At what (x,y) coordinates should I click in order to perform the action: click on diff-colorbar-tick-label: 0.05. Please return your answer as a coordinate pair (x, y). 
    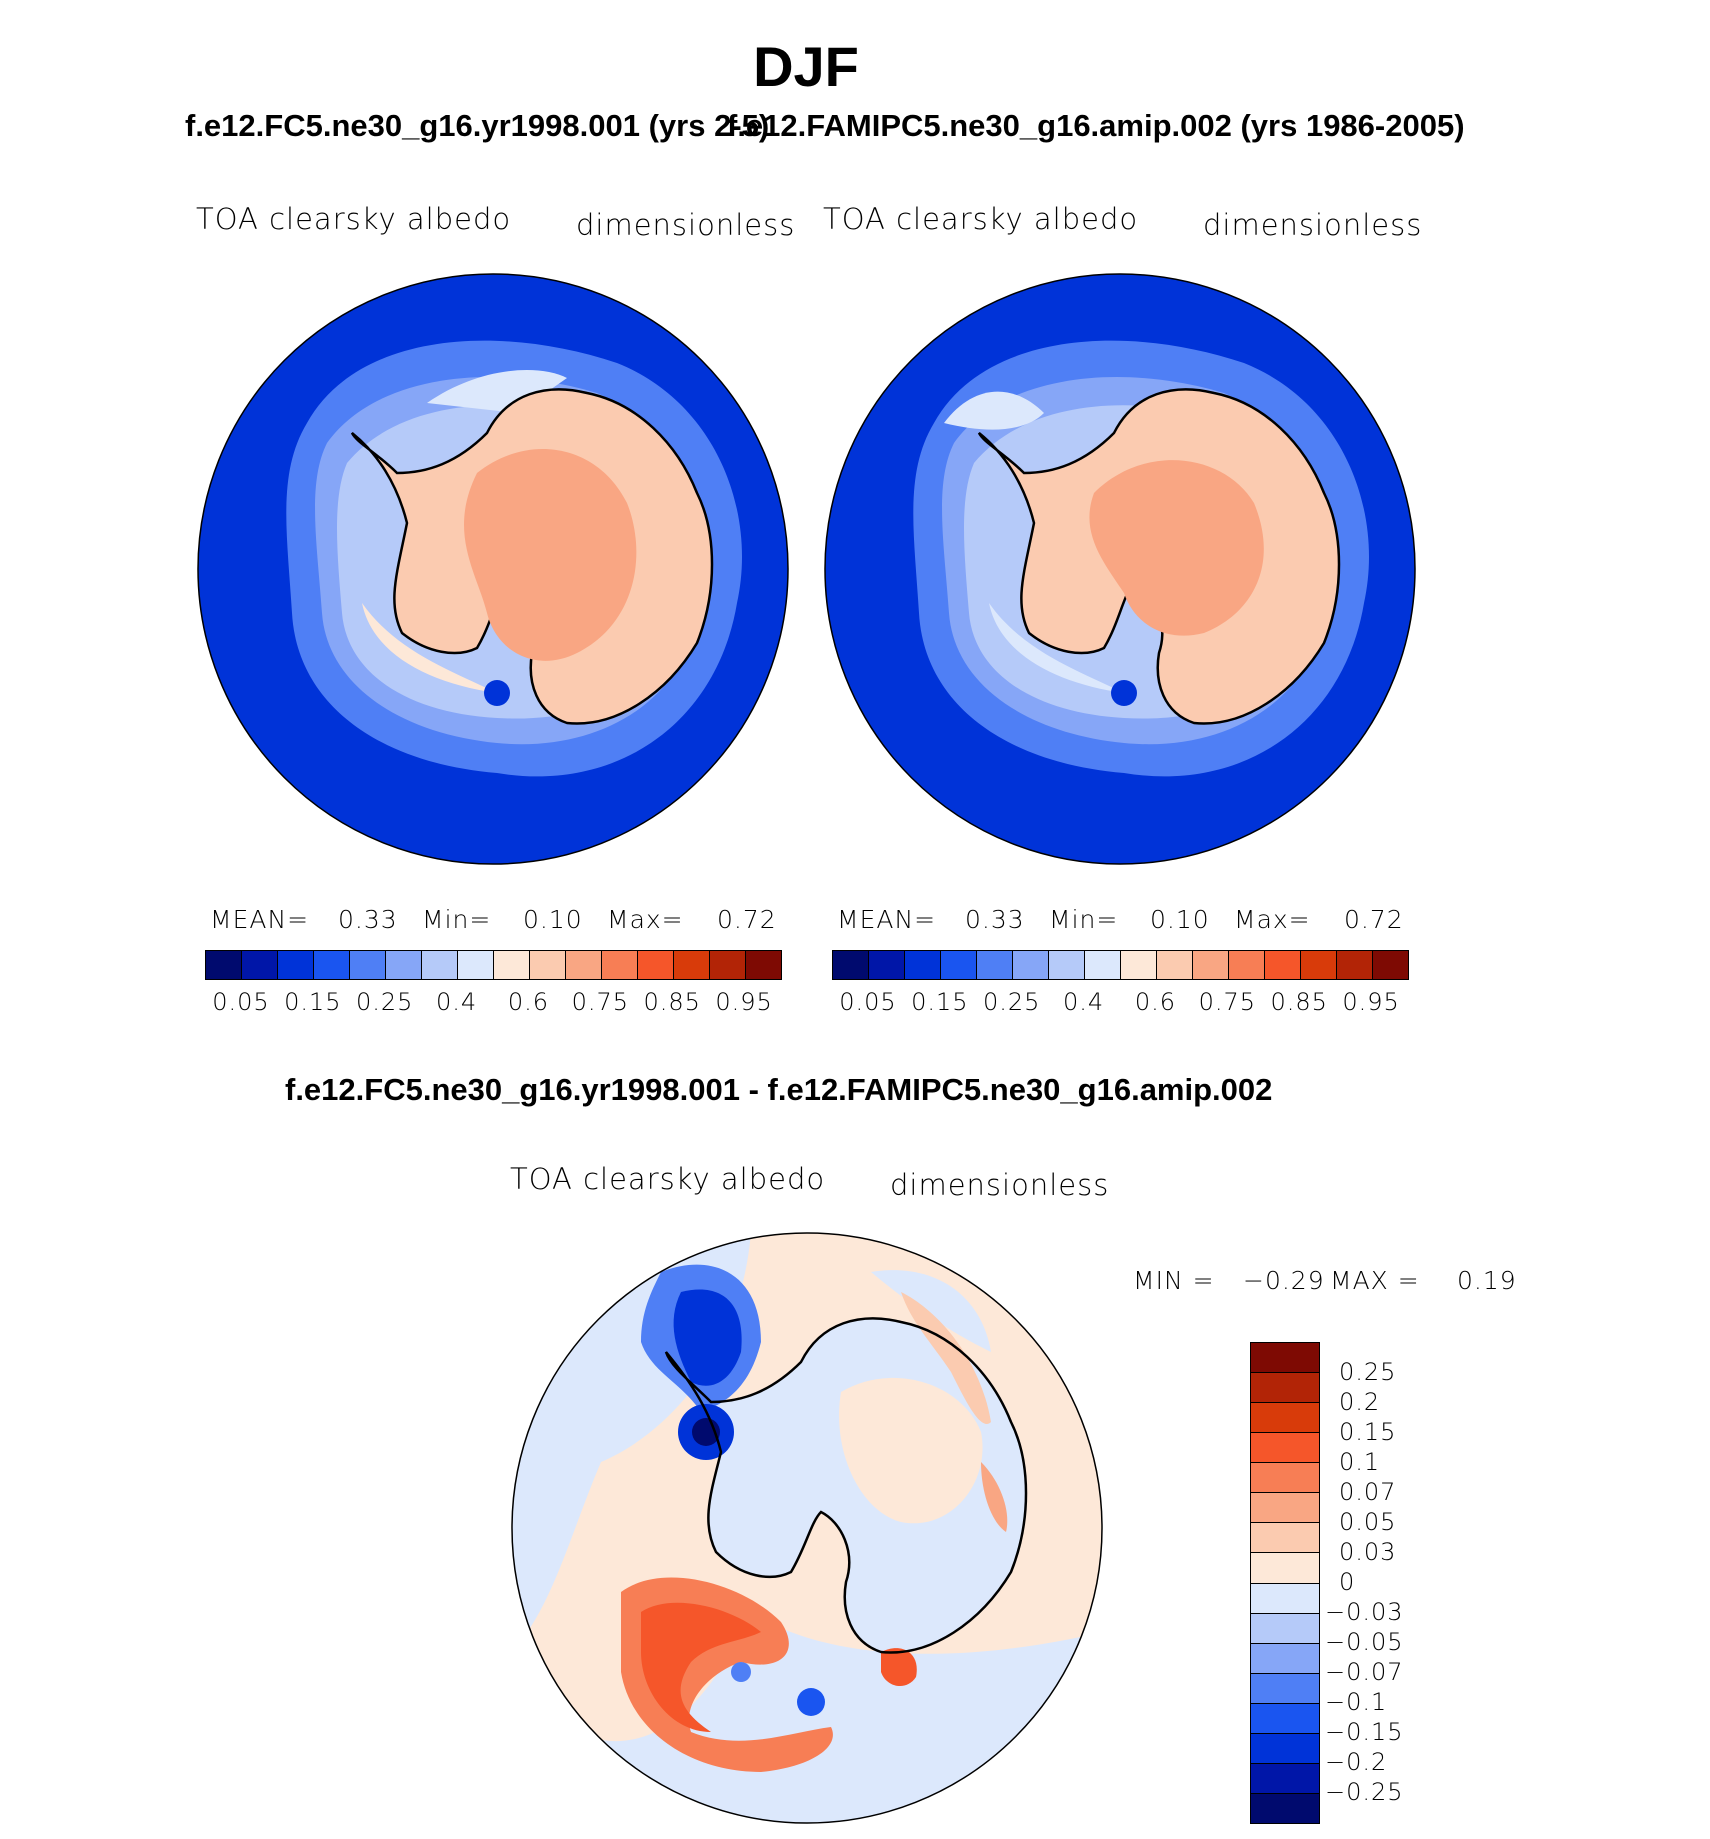
    Looking at the image, I should click on (1368, 1522).